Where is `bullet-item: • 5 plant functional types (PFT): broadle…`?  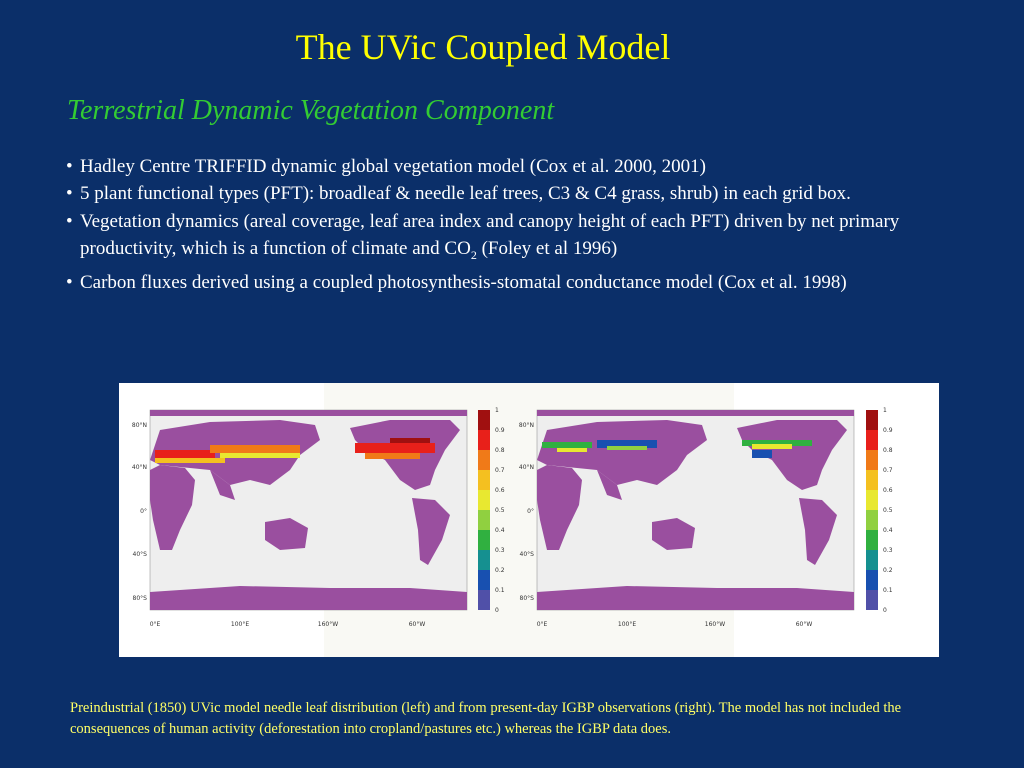
bullet-item: • 5 plant functional types (PFT): broadle… is located at coordinates (516, 193).